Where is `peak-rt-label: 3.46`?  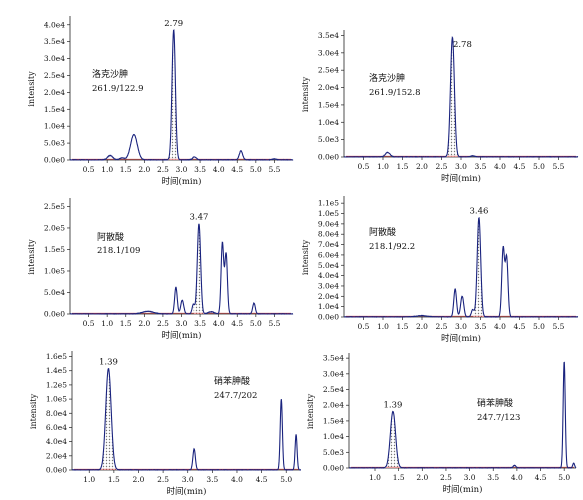 peak-rt-label: 3.46 is located at coordinates (478, 212).